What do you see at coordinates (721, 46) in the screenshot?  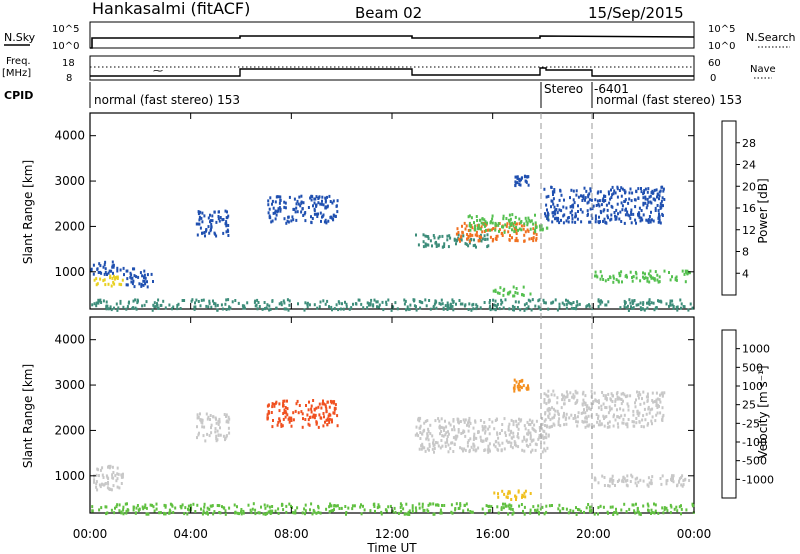 I see `noise-tick-bottom-right: 10^0` at bounding box center [721, 46].